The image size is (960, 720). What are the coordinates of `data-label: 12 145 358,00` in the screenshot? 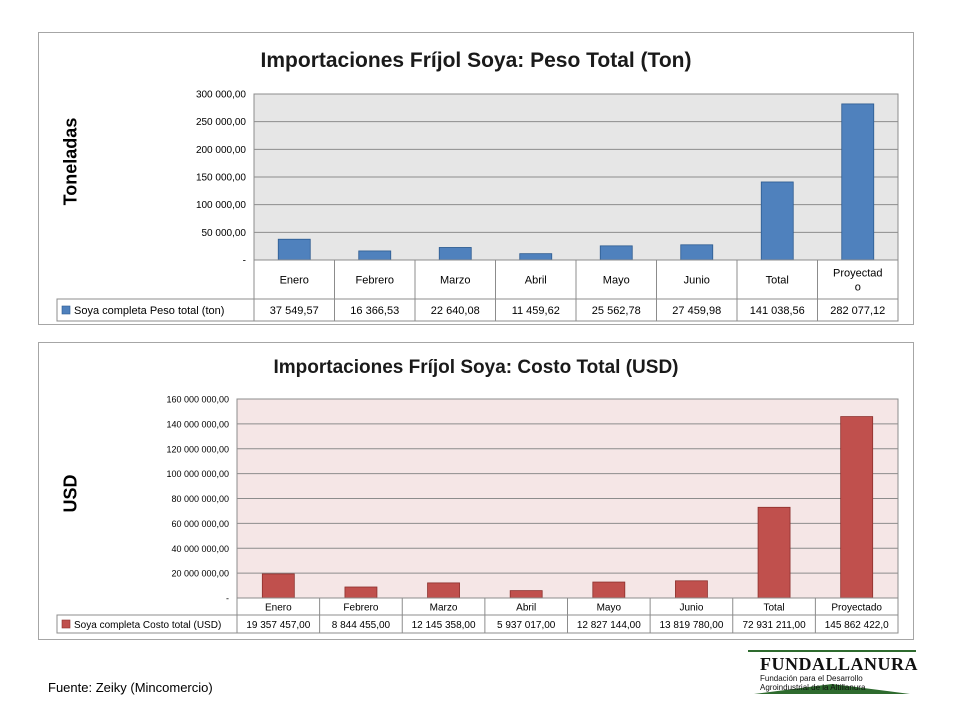 It's located at (444, 625).